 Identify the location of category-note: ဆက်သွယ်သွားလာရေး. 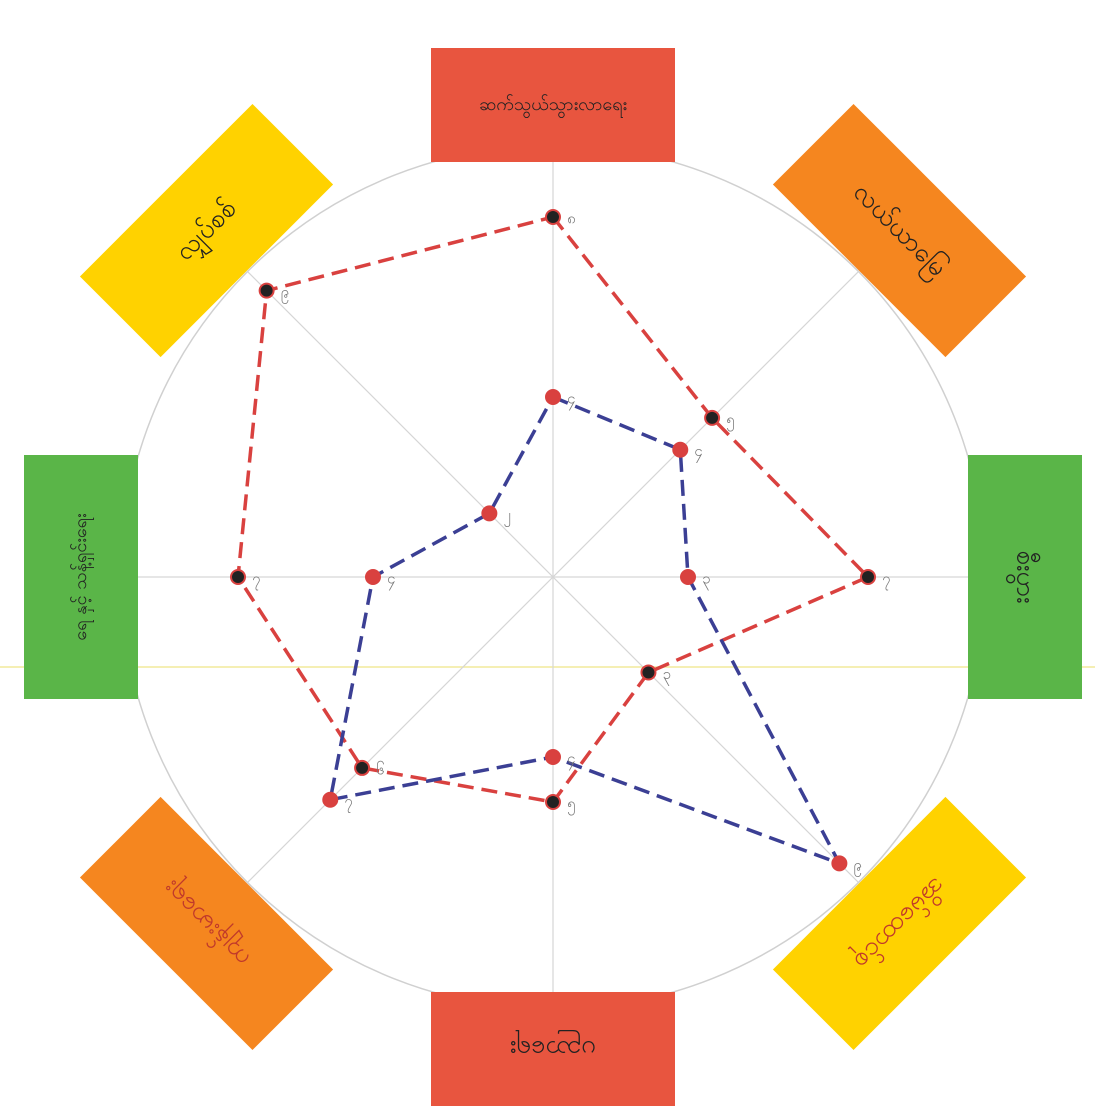
(553, 105).